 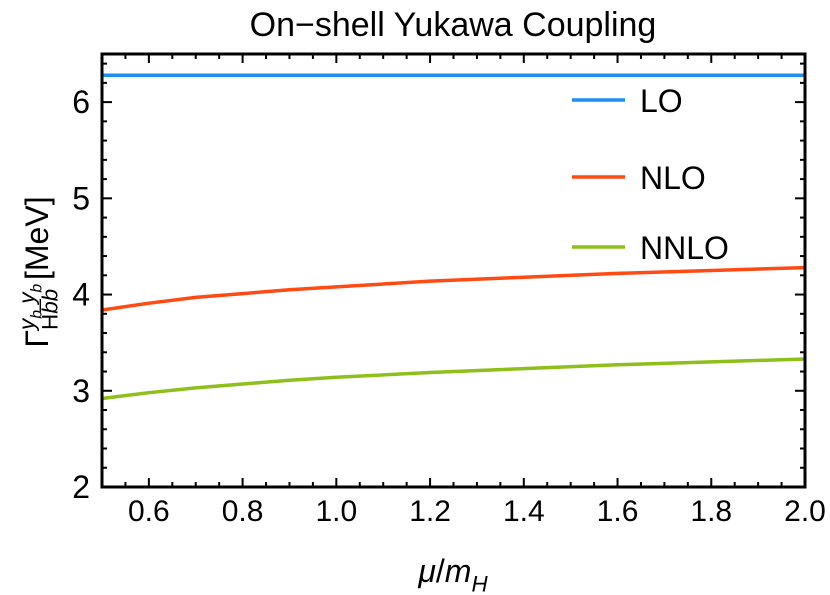 I want to click on y-tick-label: 6, so click(x=81, y=102).